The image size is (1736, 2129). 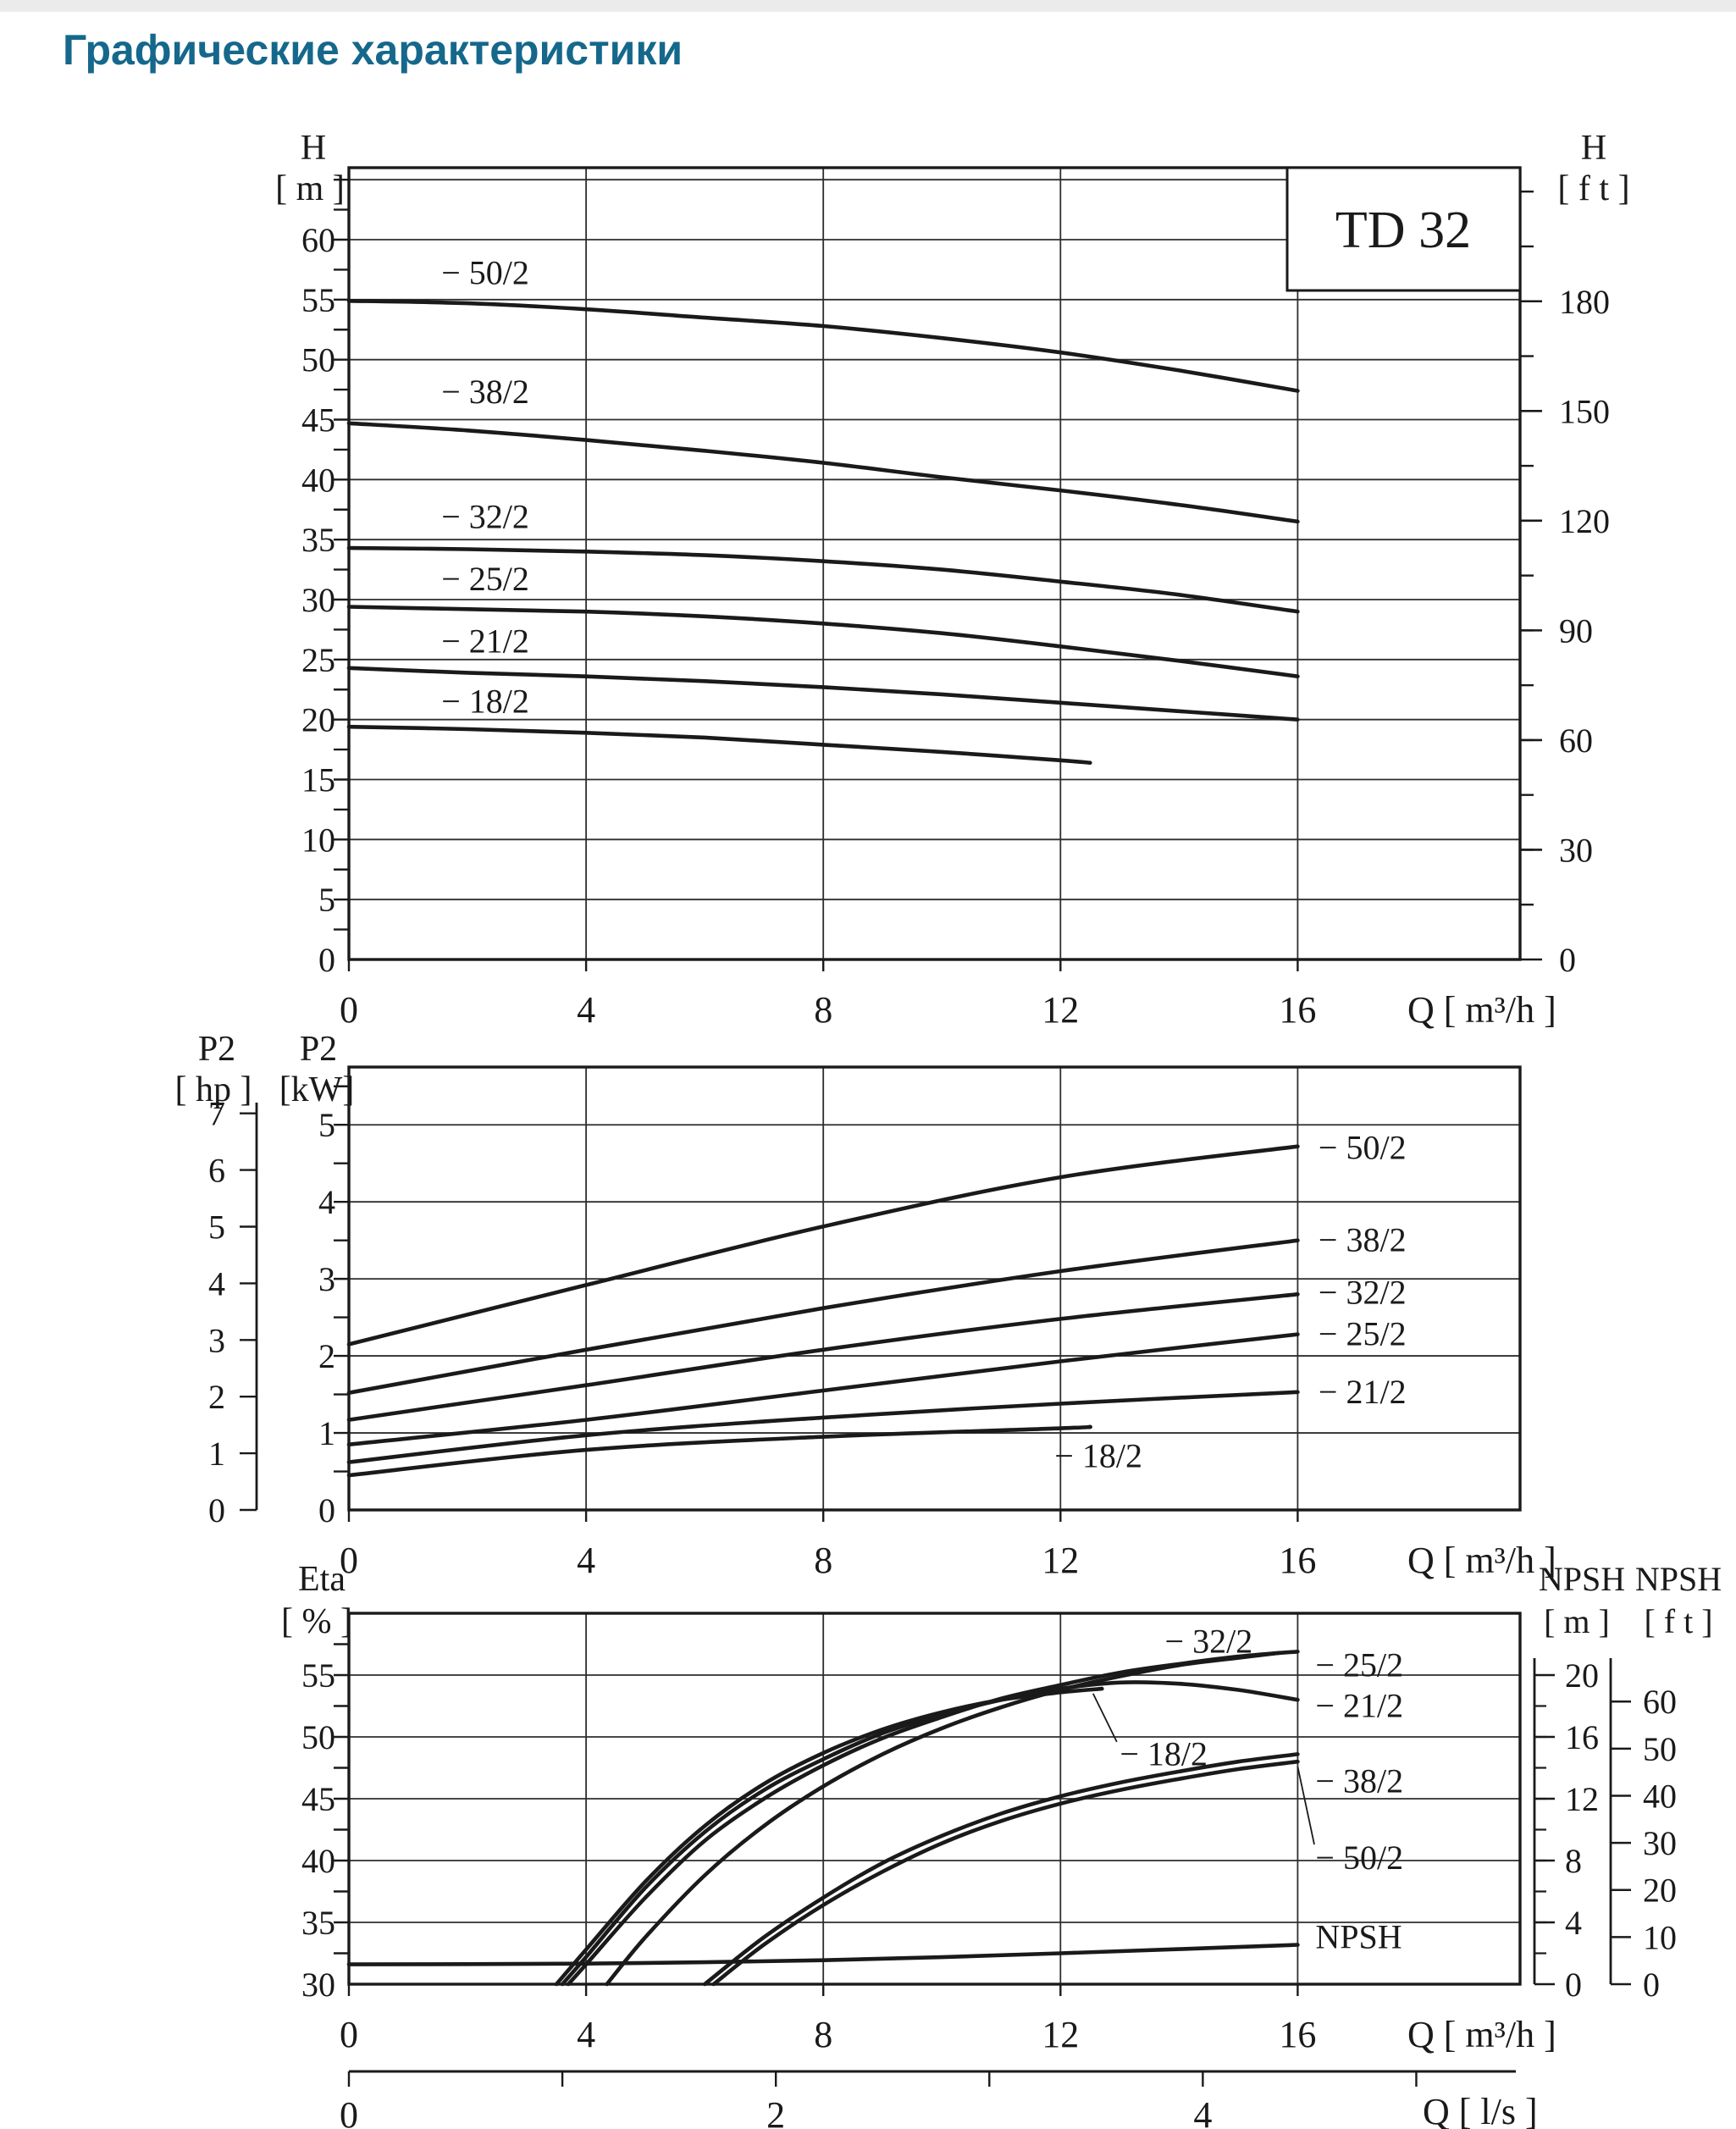 What do you see at coordinates (318, 360) in the screenshot?
I see `axis-tick-label: 50` at bounding box center [318, 360].